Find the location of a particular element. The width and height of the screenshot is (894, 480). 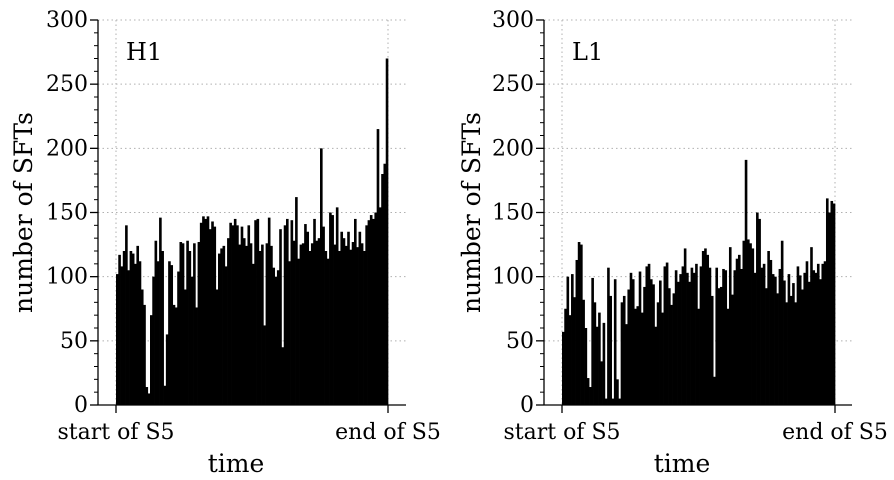

panel-label: L1 is located at coordinates (587, 52).